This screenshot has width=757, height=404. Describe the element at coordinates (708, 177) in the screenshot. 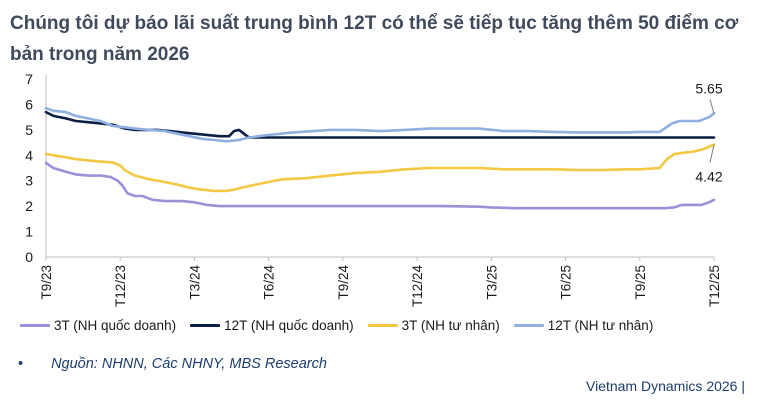

I see `annotation-label: 4.42` at that location.